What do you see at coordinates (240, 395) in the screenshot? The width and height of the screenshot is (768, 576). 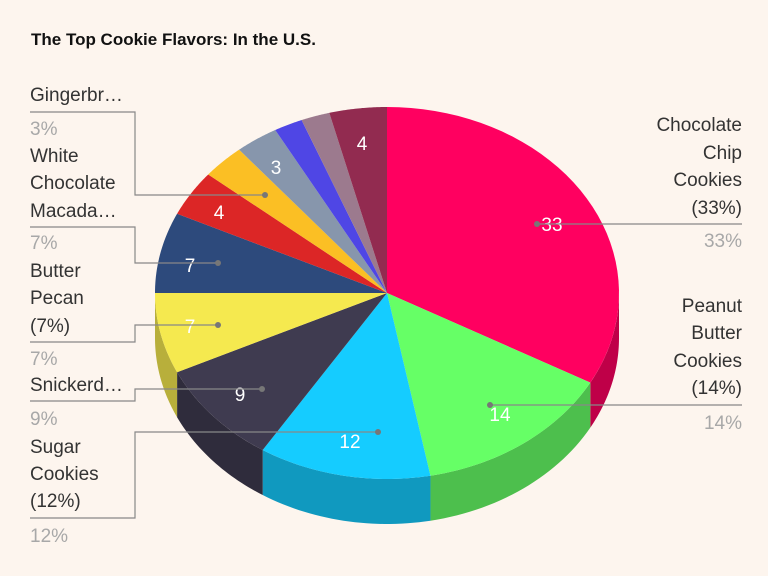 I see `data-label: 9` at bounding box center [240, 395].